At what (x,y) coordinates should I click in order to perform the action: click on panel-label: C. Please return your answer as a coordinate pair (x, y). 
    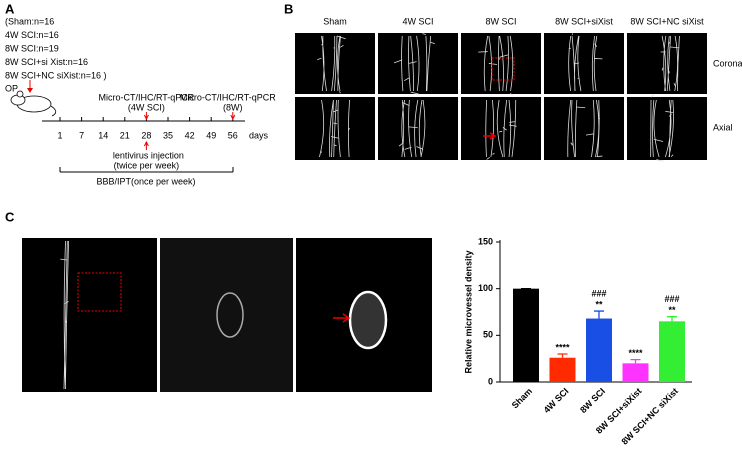
    Looking at the image, I should click on (10, 216).